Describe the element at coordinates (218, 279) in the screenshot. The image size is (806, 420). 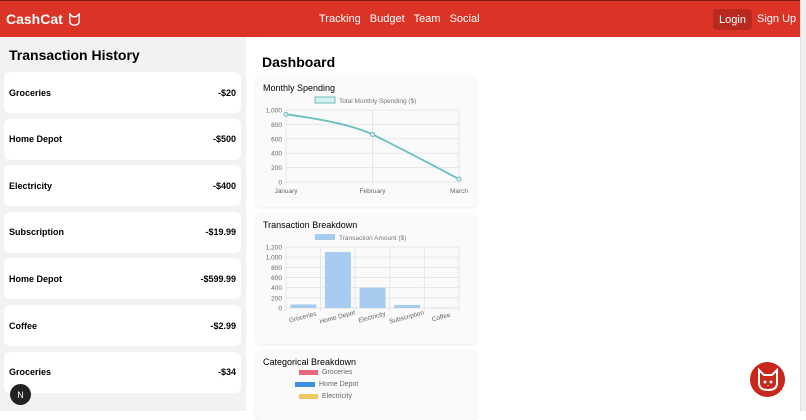
I see `transaction-amount: -$599.99` at that location.